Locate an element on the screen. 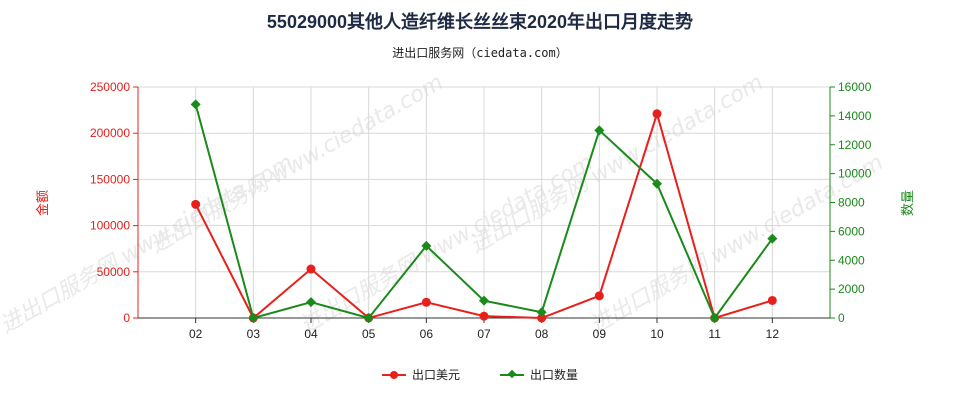  chart-title: 55029000其他人造纤维长丝丝束2020年出口月度走势 is located at coordinates (480, 22).